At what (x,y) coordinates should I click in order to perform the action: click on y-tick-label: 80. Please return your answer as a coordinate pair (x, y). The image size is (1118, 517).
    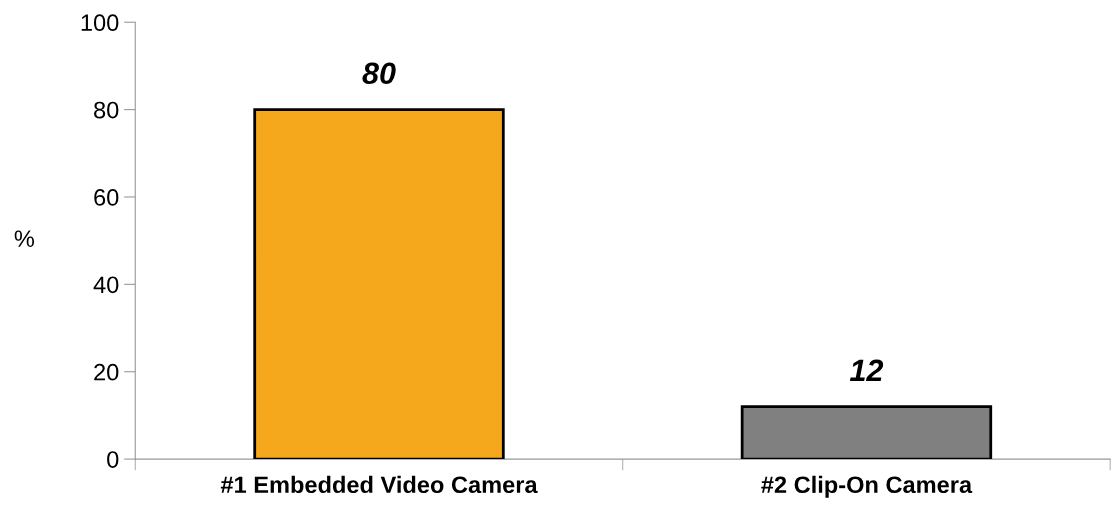
    Looking at the image, I should click on (106, 110).